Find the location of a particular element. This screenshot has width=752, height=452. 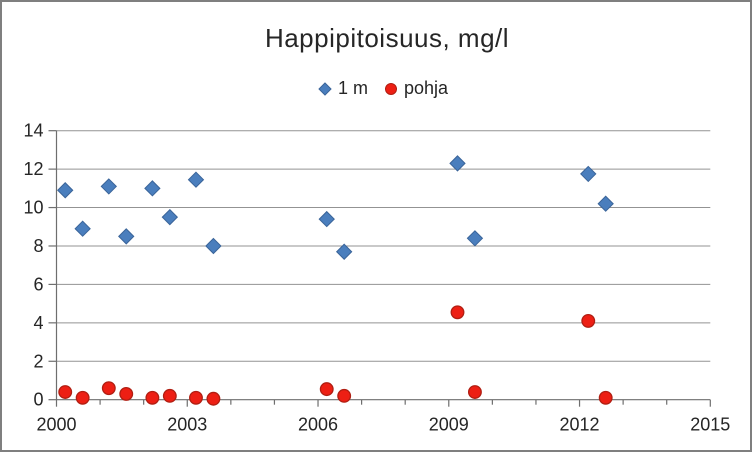

x-tick-label: 2009 is located at coordinates (449, 425).